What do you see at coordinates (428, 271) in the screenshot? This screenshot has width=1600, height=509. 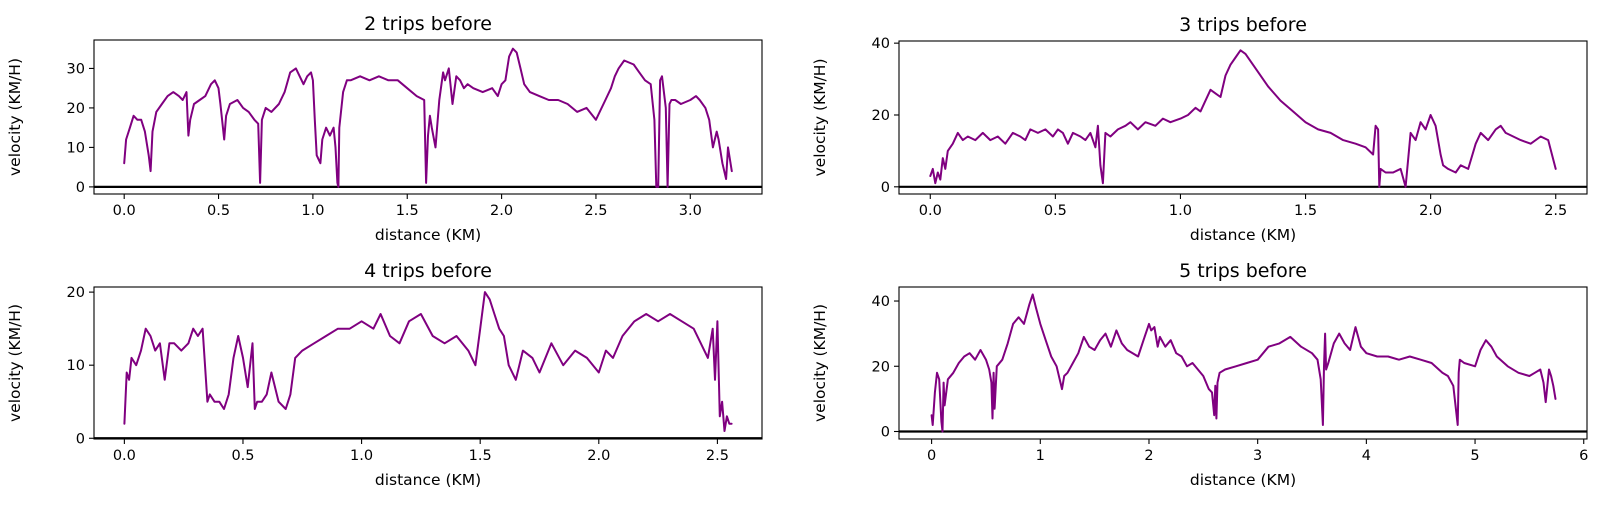 I see `chart-title: 4 trips before` at bounding box center [428, 271].